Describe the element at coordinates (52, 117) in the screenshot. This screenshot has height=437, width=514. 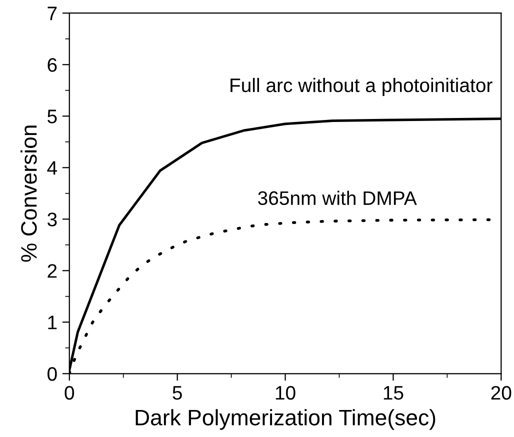
I see `y-tick-label: 5` at that location.